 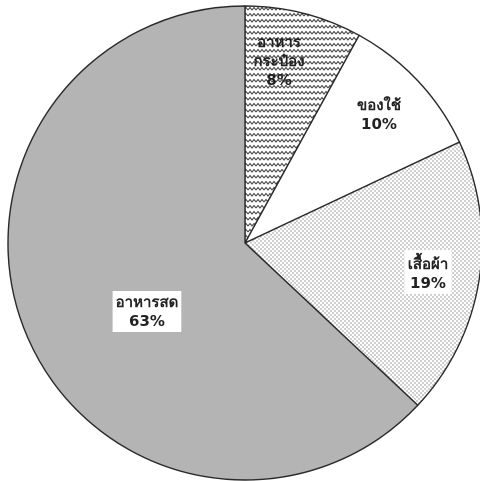 I want to click on slice-category-label: อาหาร, so click(x=279, y=42).